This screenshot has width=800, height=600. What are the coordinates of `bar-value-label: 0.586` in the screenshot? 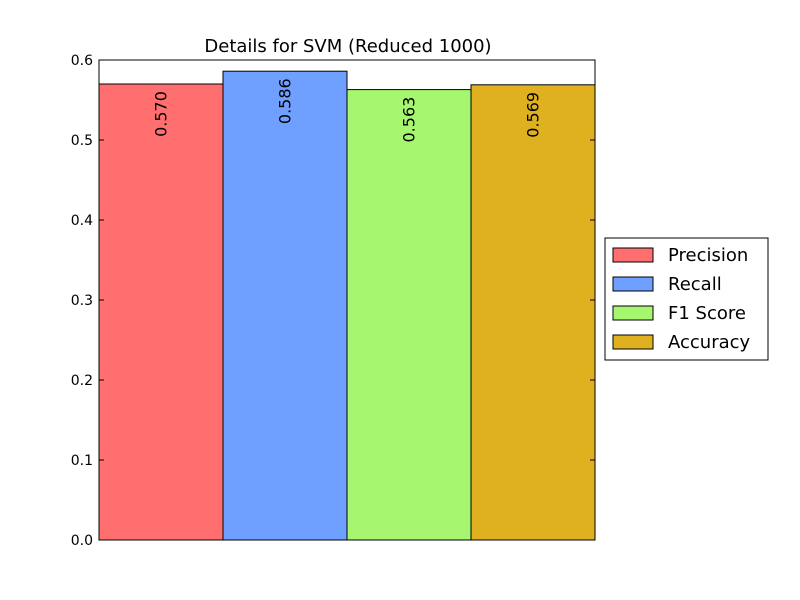 It's located at (285, 101).